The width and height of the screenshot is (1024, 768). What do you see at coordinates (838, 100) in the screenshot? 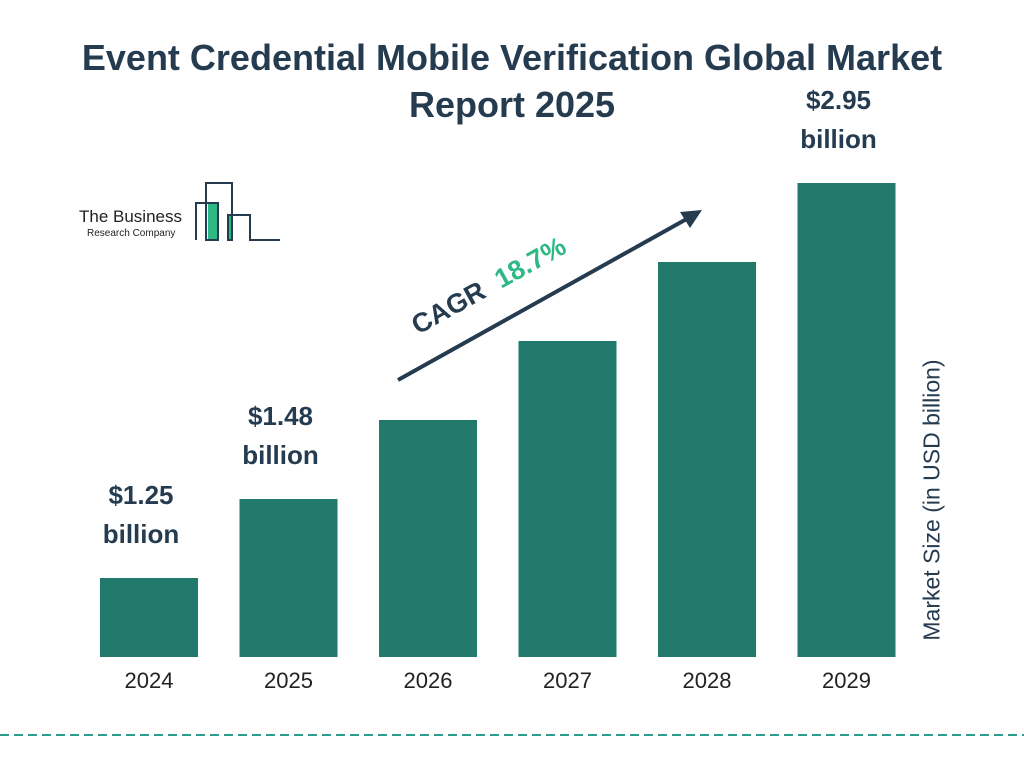
I see `data-label-value: $2.95` at bounding box center [838, 100].